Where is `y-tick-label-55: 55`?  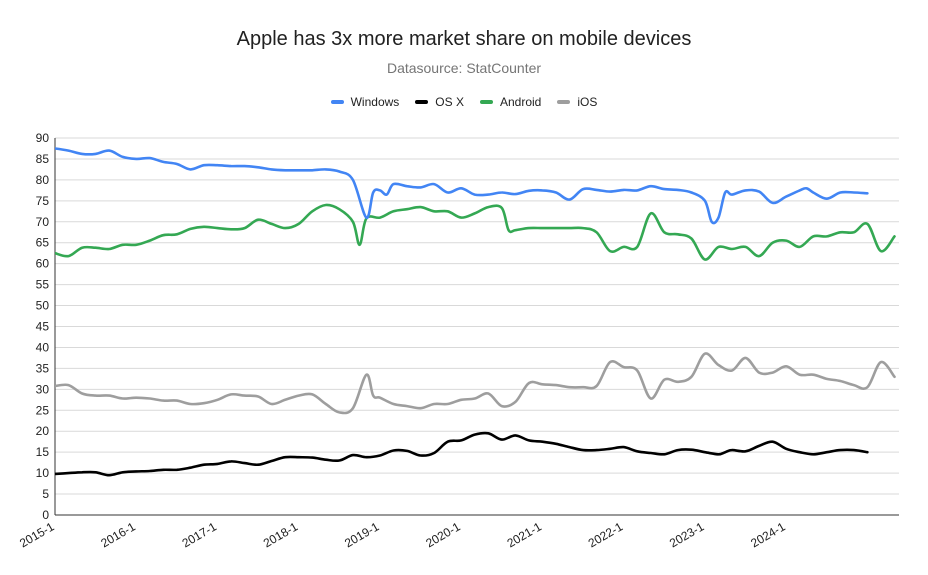
y-tick-label-55: 55 is located at coordinates (43, 285).